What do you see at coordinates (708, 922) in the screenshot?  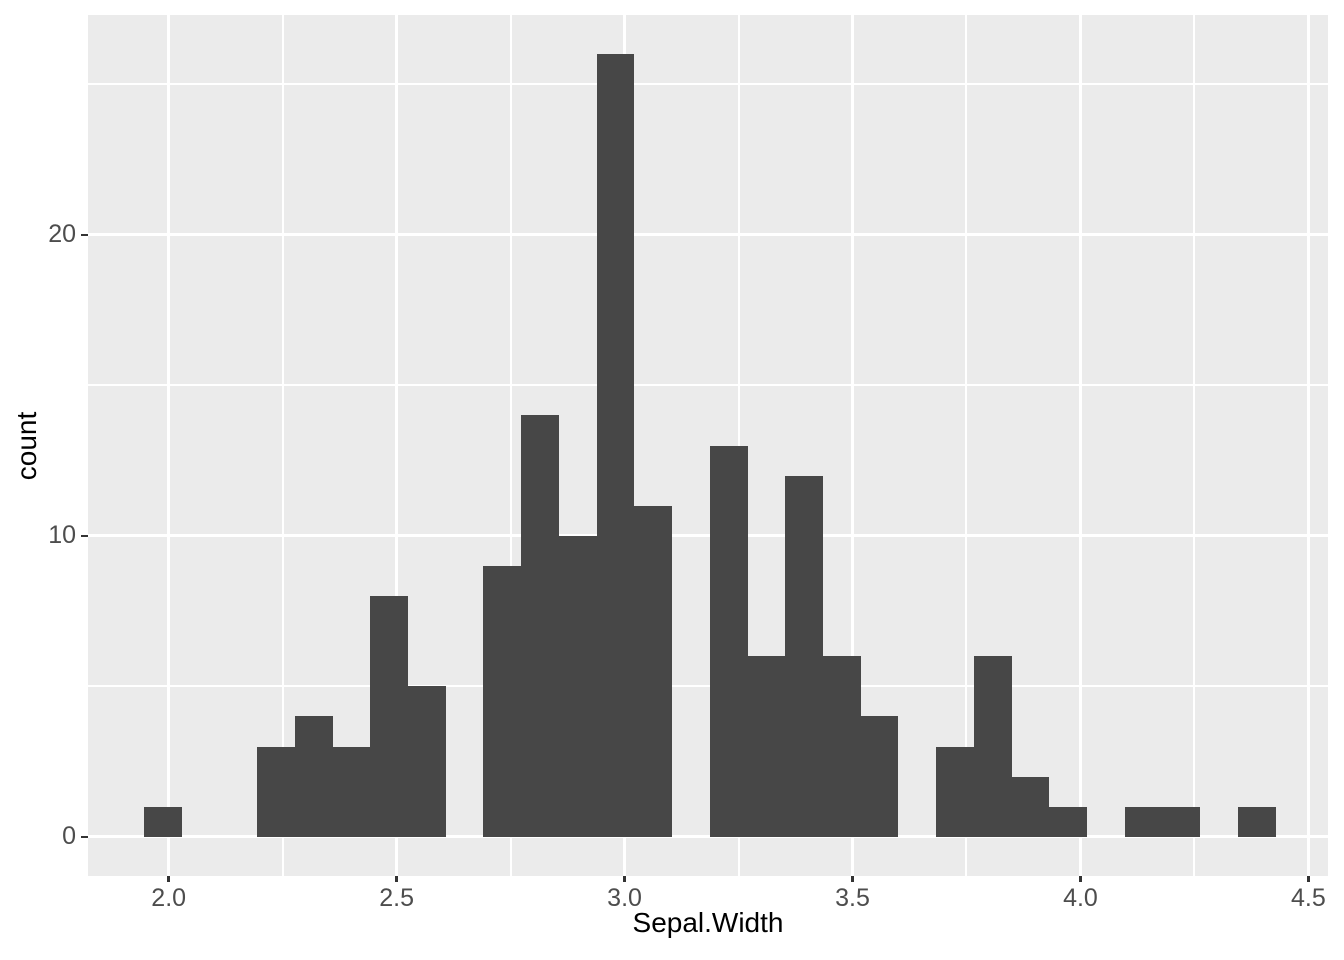 I see `x-axis-title: Sepal.Width` at bounding box center [708, 922].